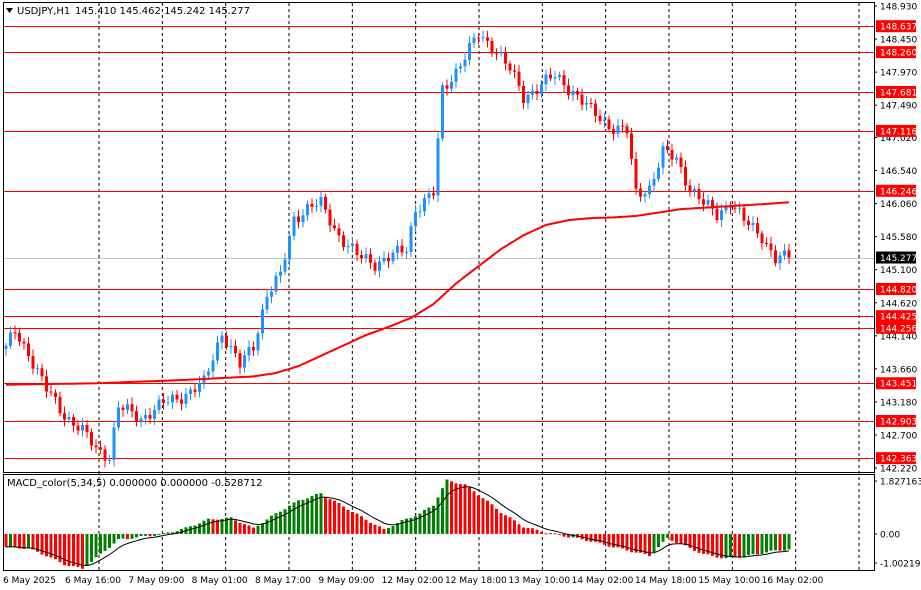 The width and height of the screenshot is (921, 590). Describe the element at coordinates (896, 257) in the screenshot. I see `current-price-tag` at that location.